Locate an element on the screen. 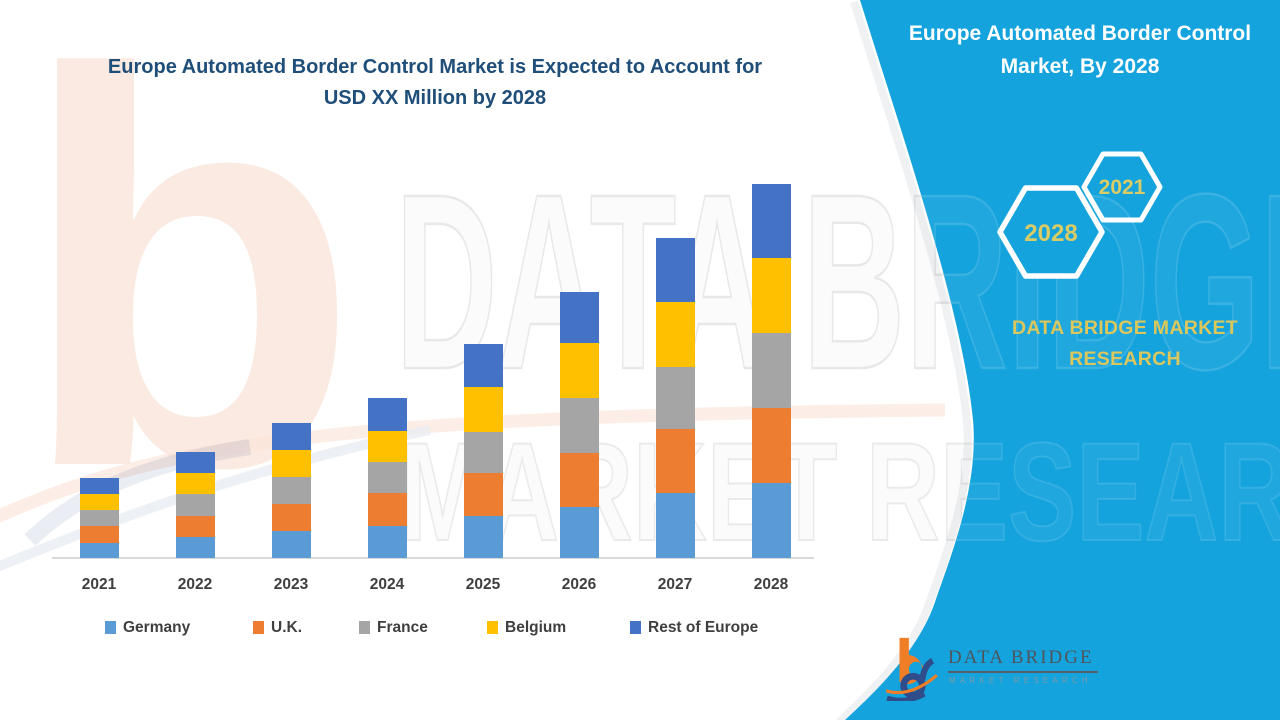  legend-label: Germany is located at coordinates (157, 627).